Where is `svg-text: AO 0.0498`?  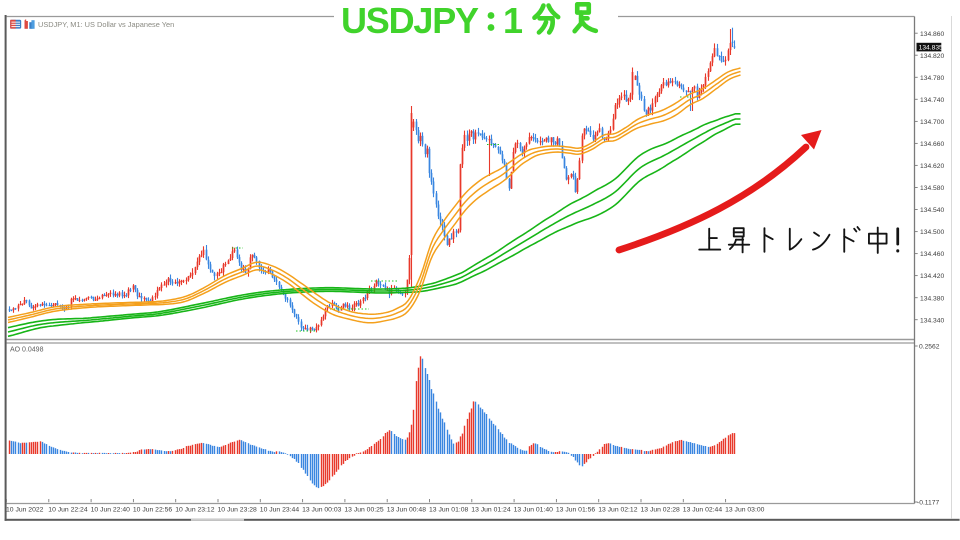
svg-text: AO 0.0498 is located at coordinates (27, 350).